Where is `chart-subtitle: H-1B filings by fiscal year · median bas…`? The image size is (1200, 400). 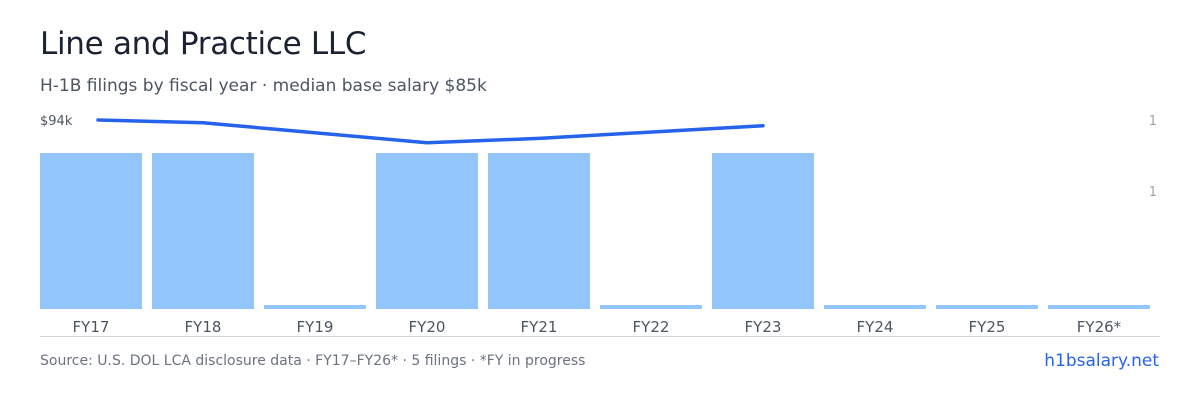
chart-subtitle: H-1B filings by fiscal year · median bas… is located at coordinates (263, 86).